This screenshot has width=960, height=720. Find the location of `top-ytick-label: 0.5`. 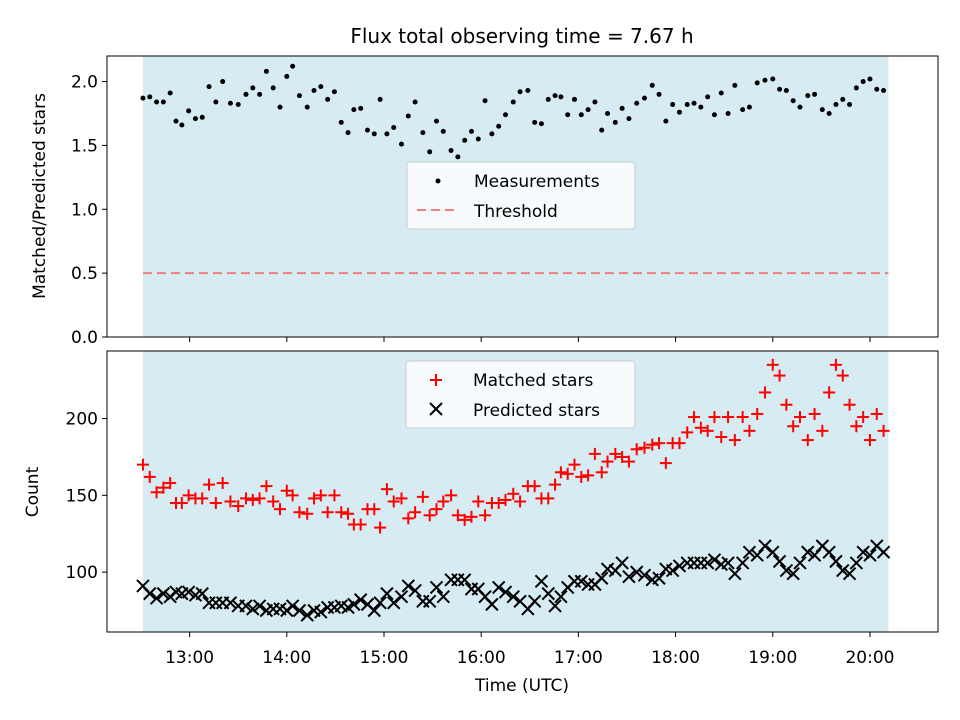

top-ytick-label: 0.5 is located at coordinates (84, 274).